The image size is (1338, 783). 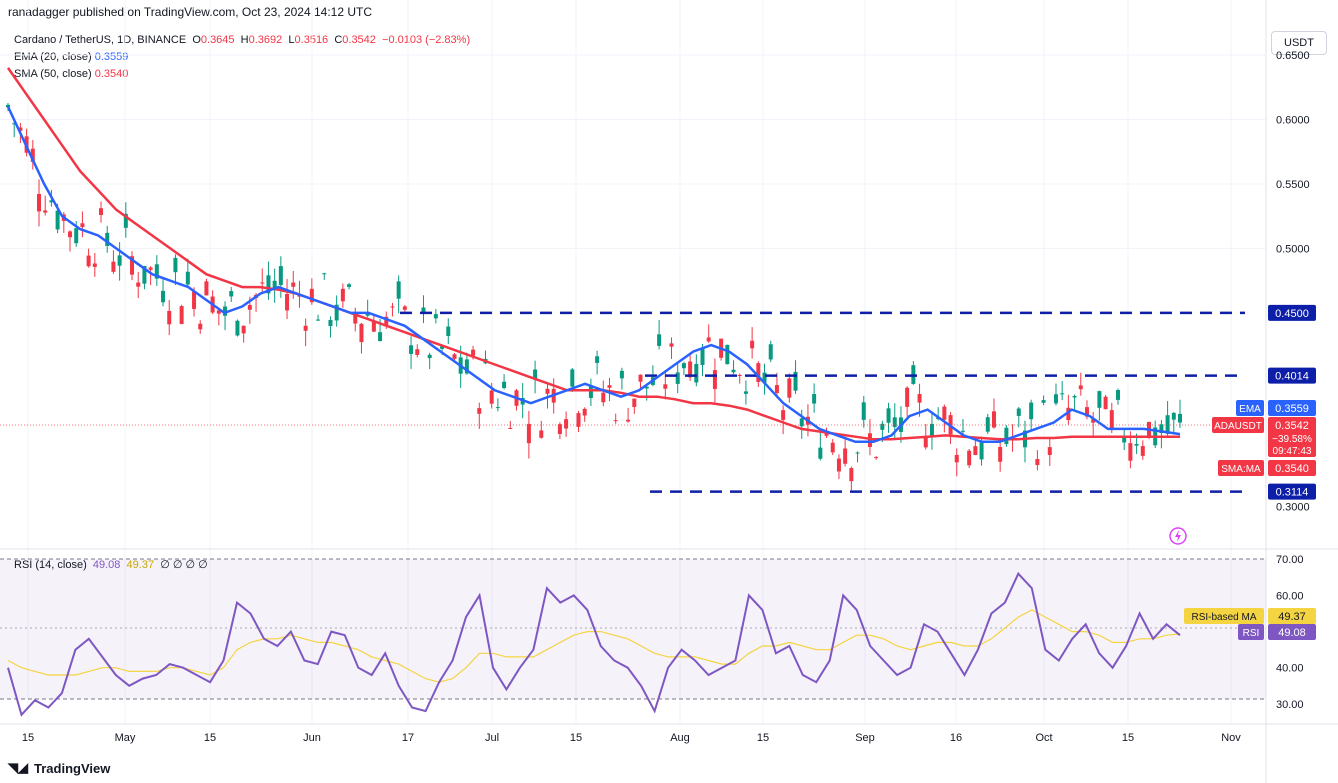 What do you see at coordinates (265, 40) in the screenshot?
I see `high-value: 0.3692` at bounding box center [265, 40].